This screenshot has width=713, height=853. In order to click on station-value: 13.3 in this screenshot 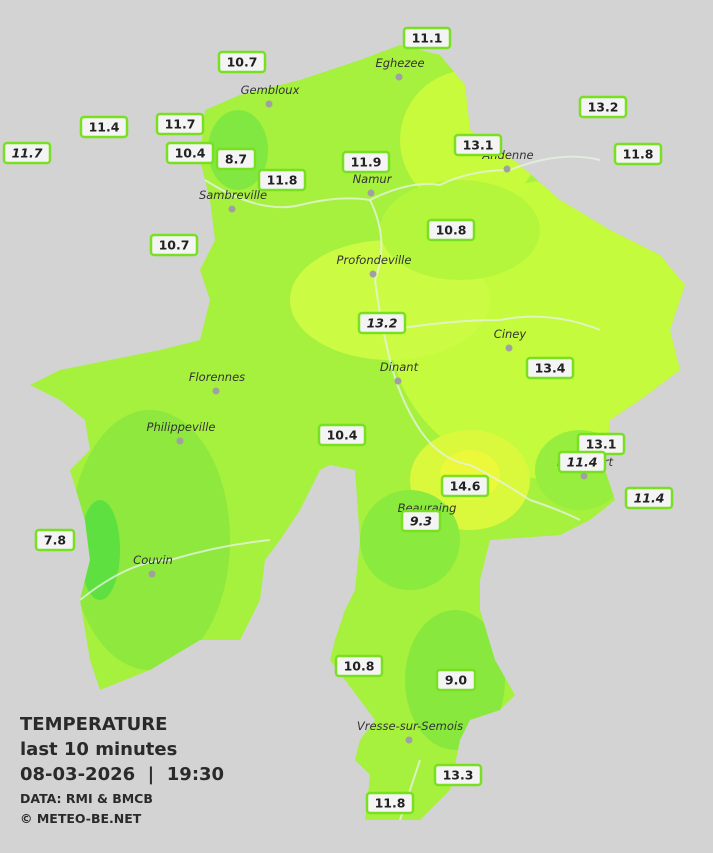, I will do `click(458, 775)`.